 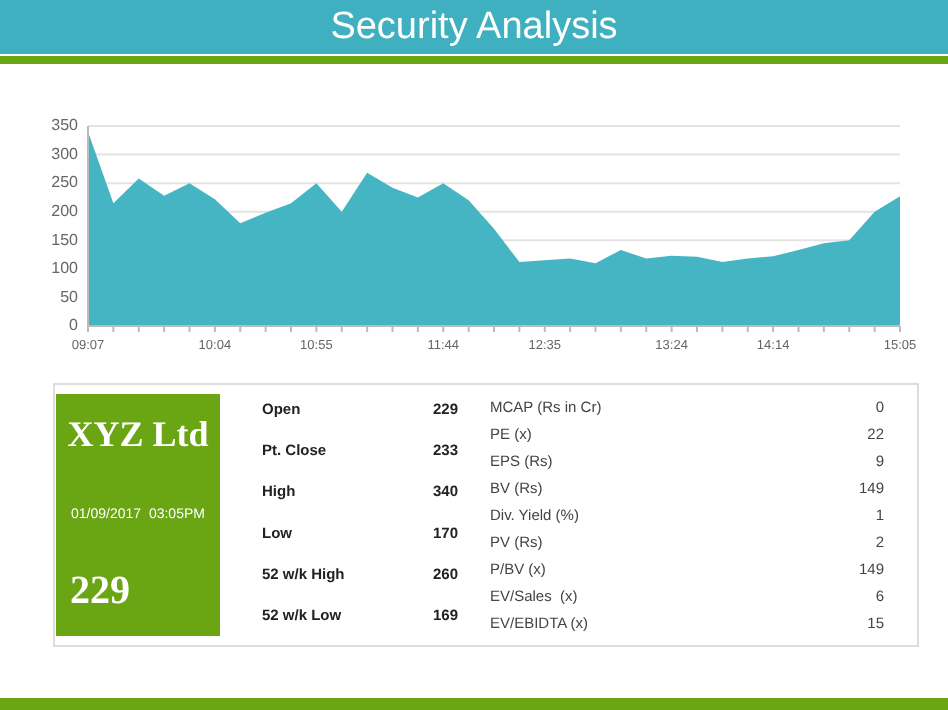 What do you see at coordinates (65, 182) in the screenshot?
I see `y-tick-label: 250` at bounding box center [65, 182].